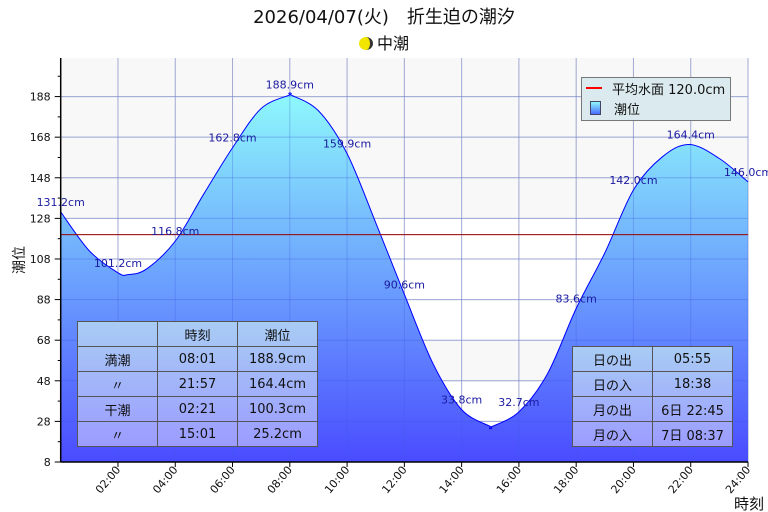 This screenshot has width=768, height=512. Describe the element at coordinates (277, 359) in the screenshot. I see `cell: 188.9cm` at that location.